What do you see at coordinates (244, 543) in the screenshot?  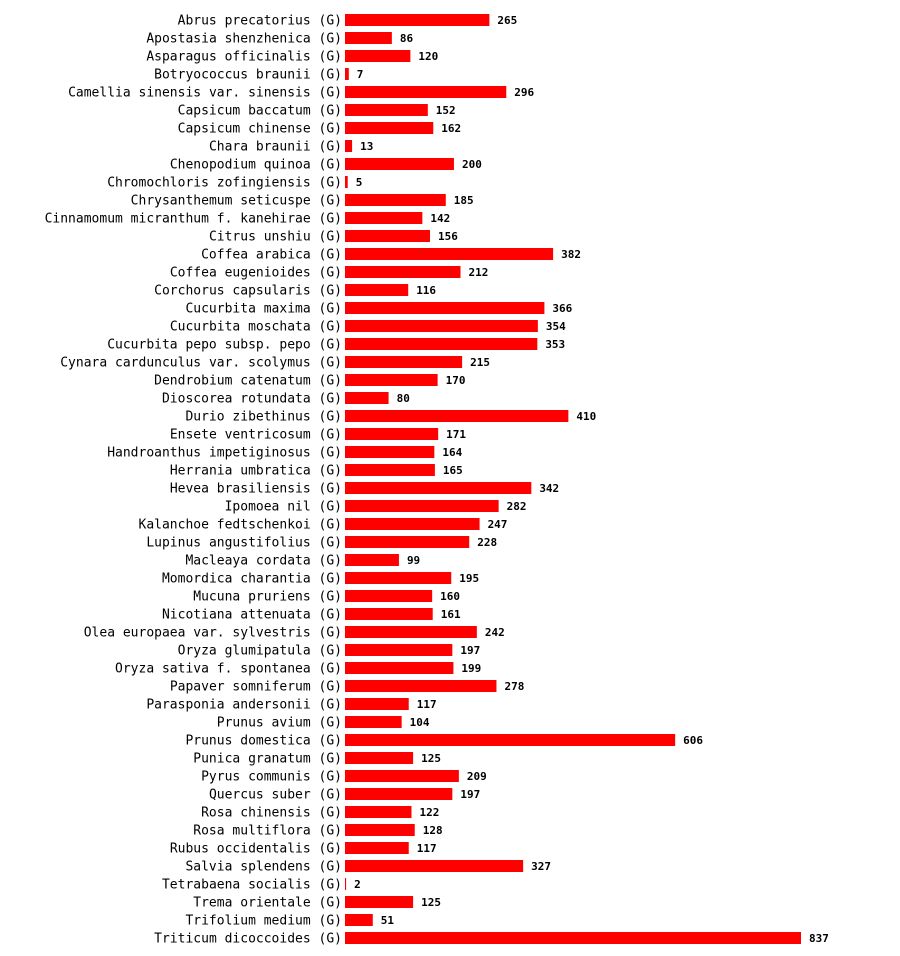 I see `category-label: Lupinus angustifolius (G)` at bounding box center [244, 543].